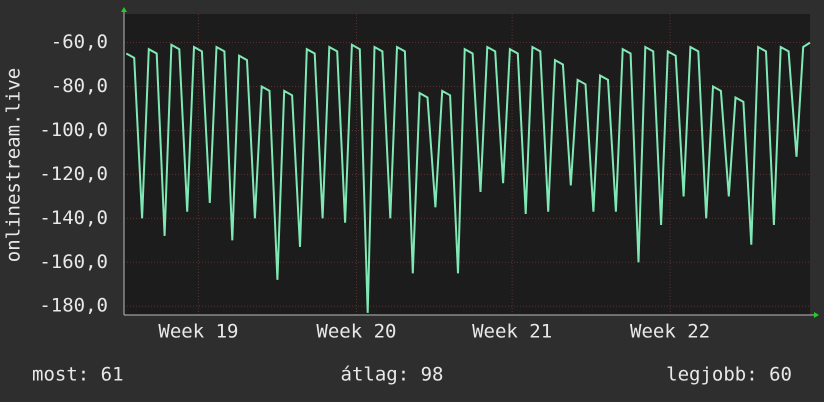 The width and height of the screenshot is (824, 402). I want to click on y-tick-label: -140,0, so click(73, 218).